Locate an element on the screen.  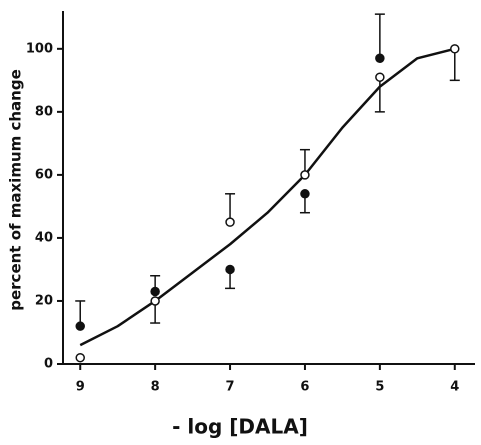
y-tick-label: 0 is located at coordinates (48, 364).